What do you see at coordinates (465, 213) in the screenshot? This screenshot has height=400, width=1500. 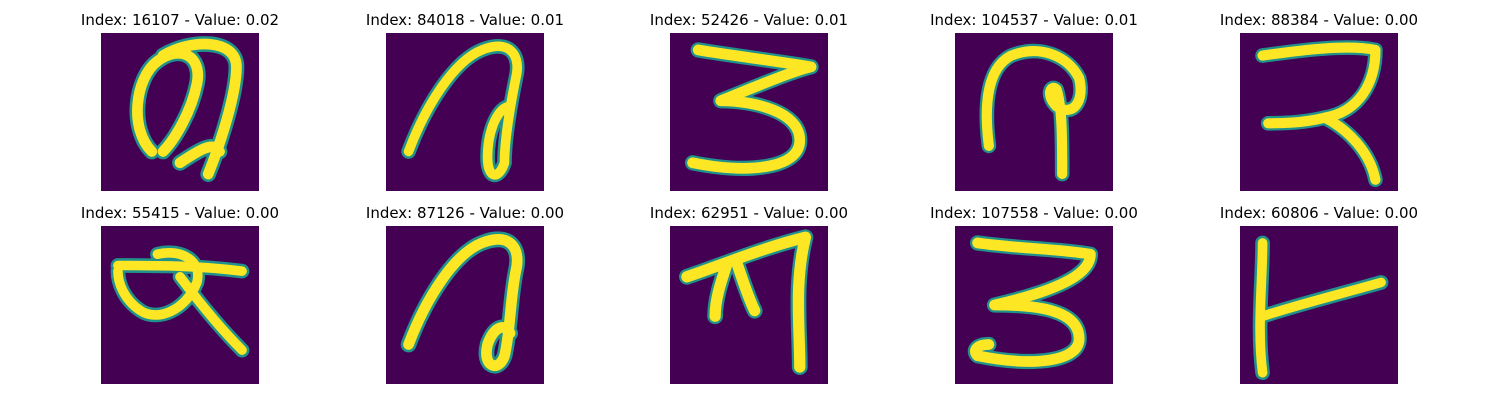 I see `panel-title: Index: 87126 - Value: 0.00` at bounding box center [465, 213].